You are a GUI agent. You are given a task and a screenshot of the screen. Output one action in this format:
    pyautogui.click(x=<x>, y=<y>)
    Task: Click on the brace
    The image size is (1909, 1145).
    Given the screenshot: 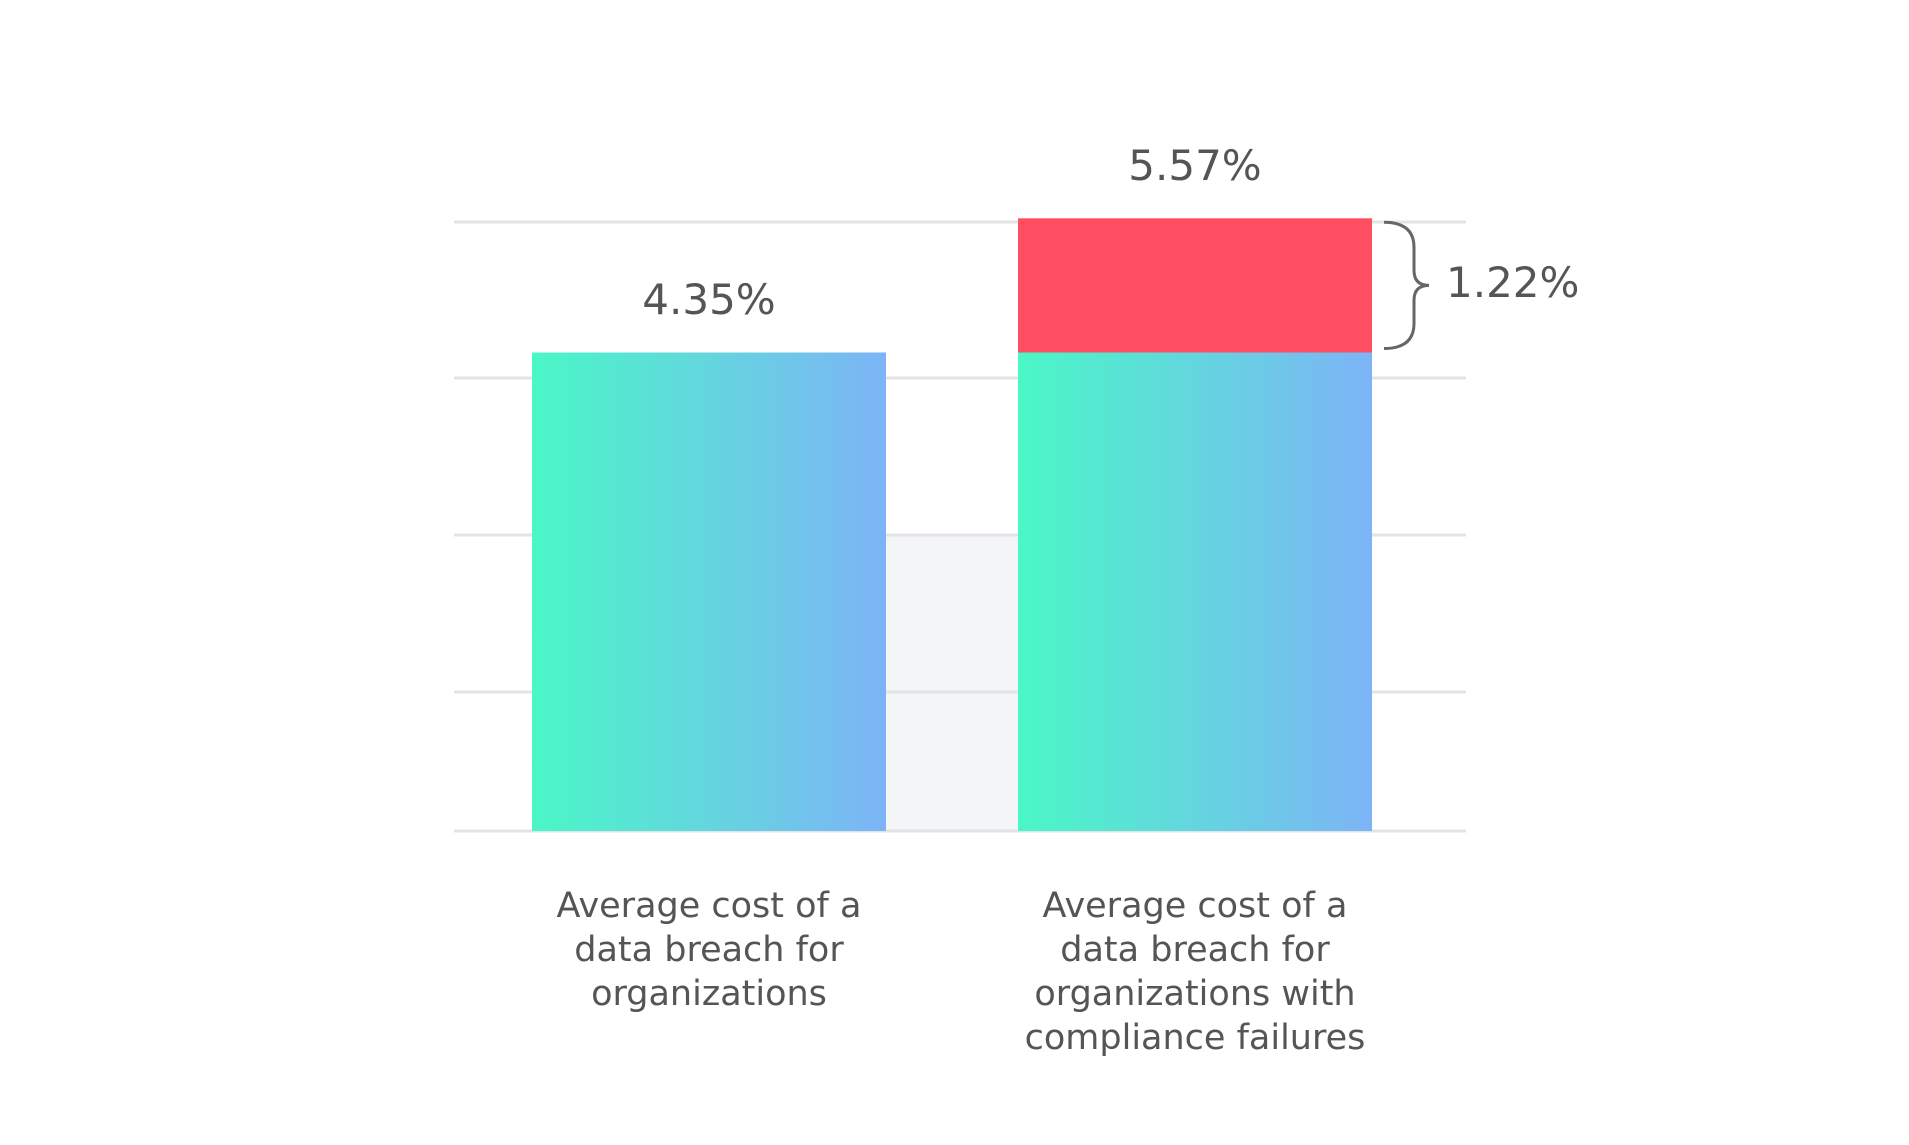 What is the action you would take?
    pyautogui.click(x=1406, y=285)
    